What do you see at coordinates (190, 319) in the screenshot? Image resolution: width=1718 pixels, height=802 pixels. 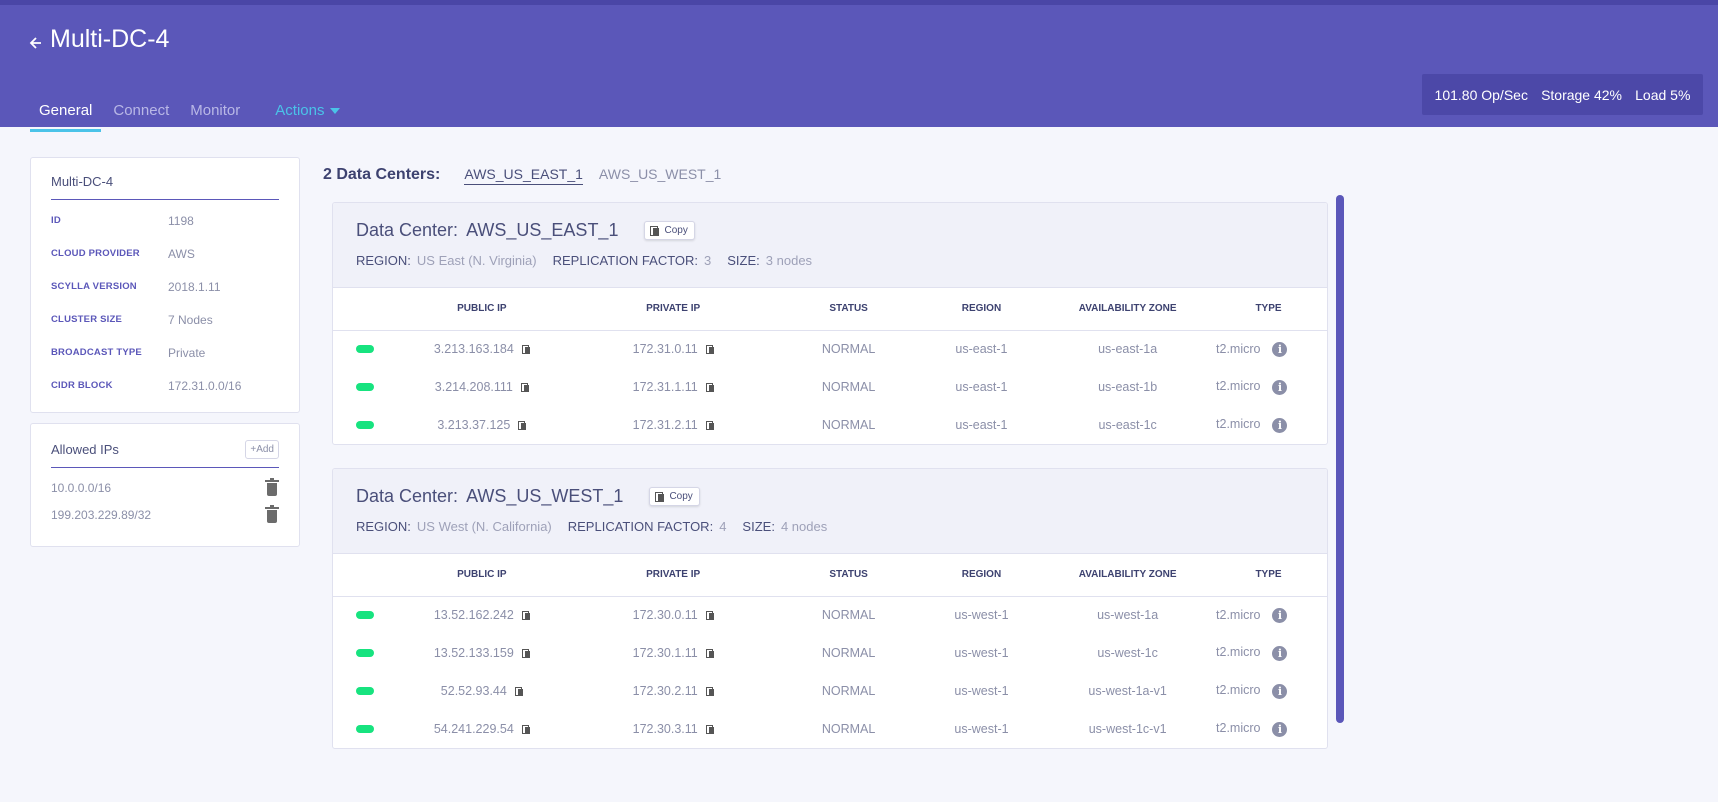 I see `info-value: 7 Nodes` at bounding box center [190, 319].